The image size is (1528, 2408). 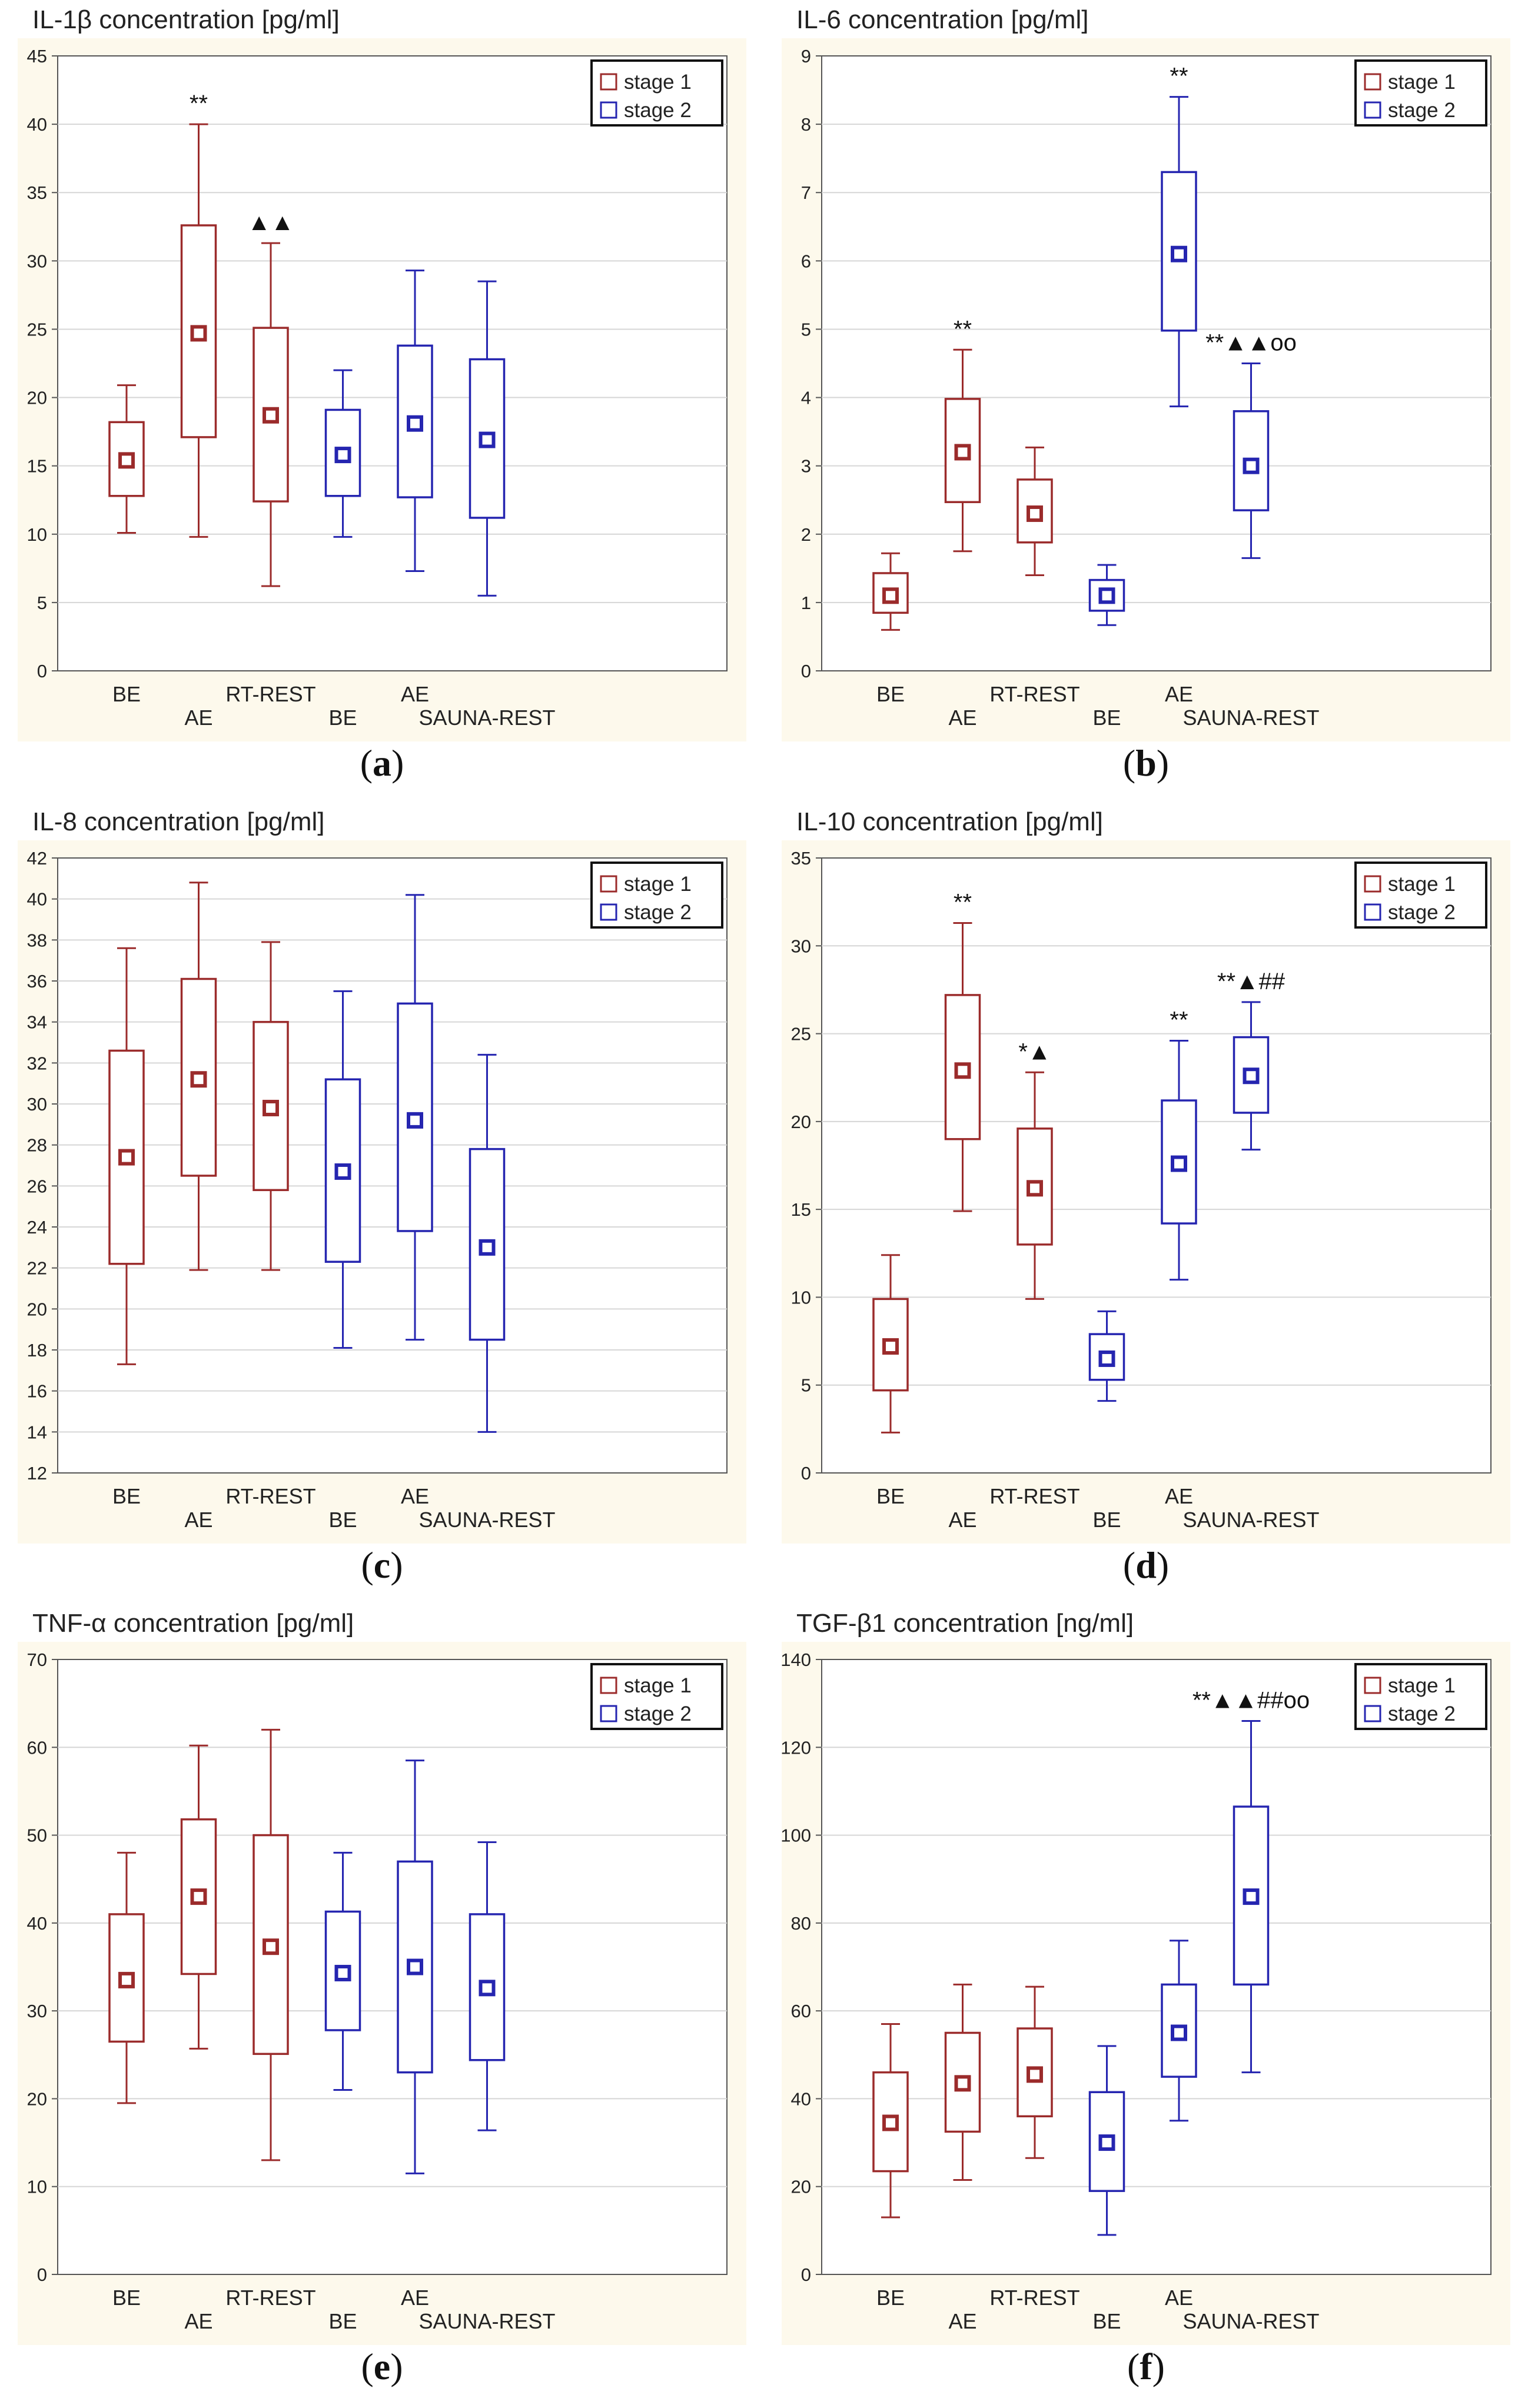 What do you see at coordinates (270, 398) in the screenshot?
I see `box-stage1-3: ▲▲` at bounding box center [270, 398].